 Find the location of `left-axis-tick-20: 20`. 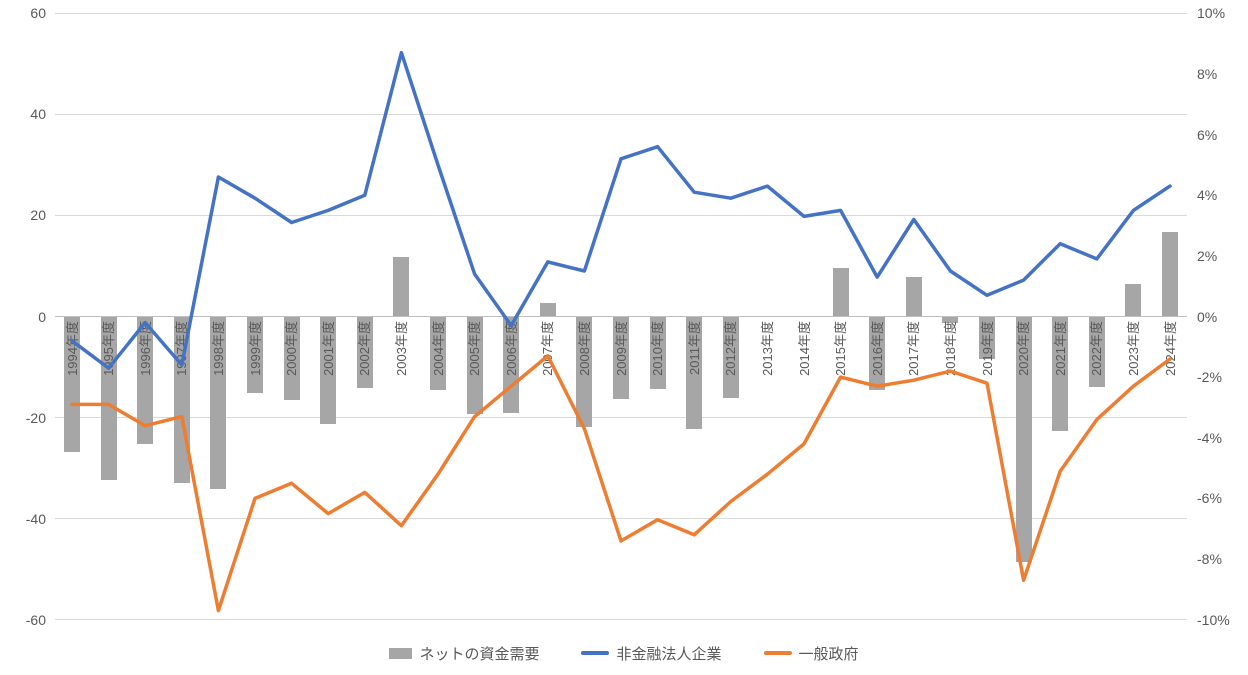

left-axis-tick-20: 20 is located at coordinates (38, 215).